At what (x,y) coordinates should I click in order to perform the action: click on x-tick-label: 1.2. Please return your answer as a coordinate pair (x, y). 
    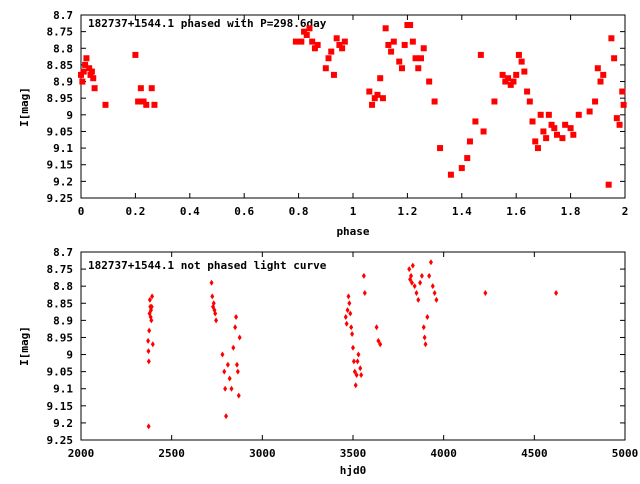
    Looking at the image, I should click on (407, 211).